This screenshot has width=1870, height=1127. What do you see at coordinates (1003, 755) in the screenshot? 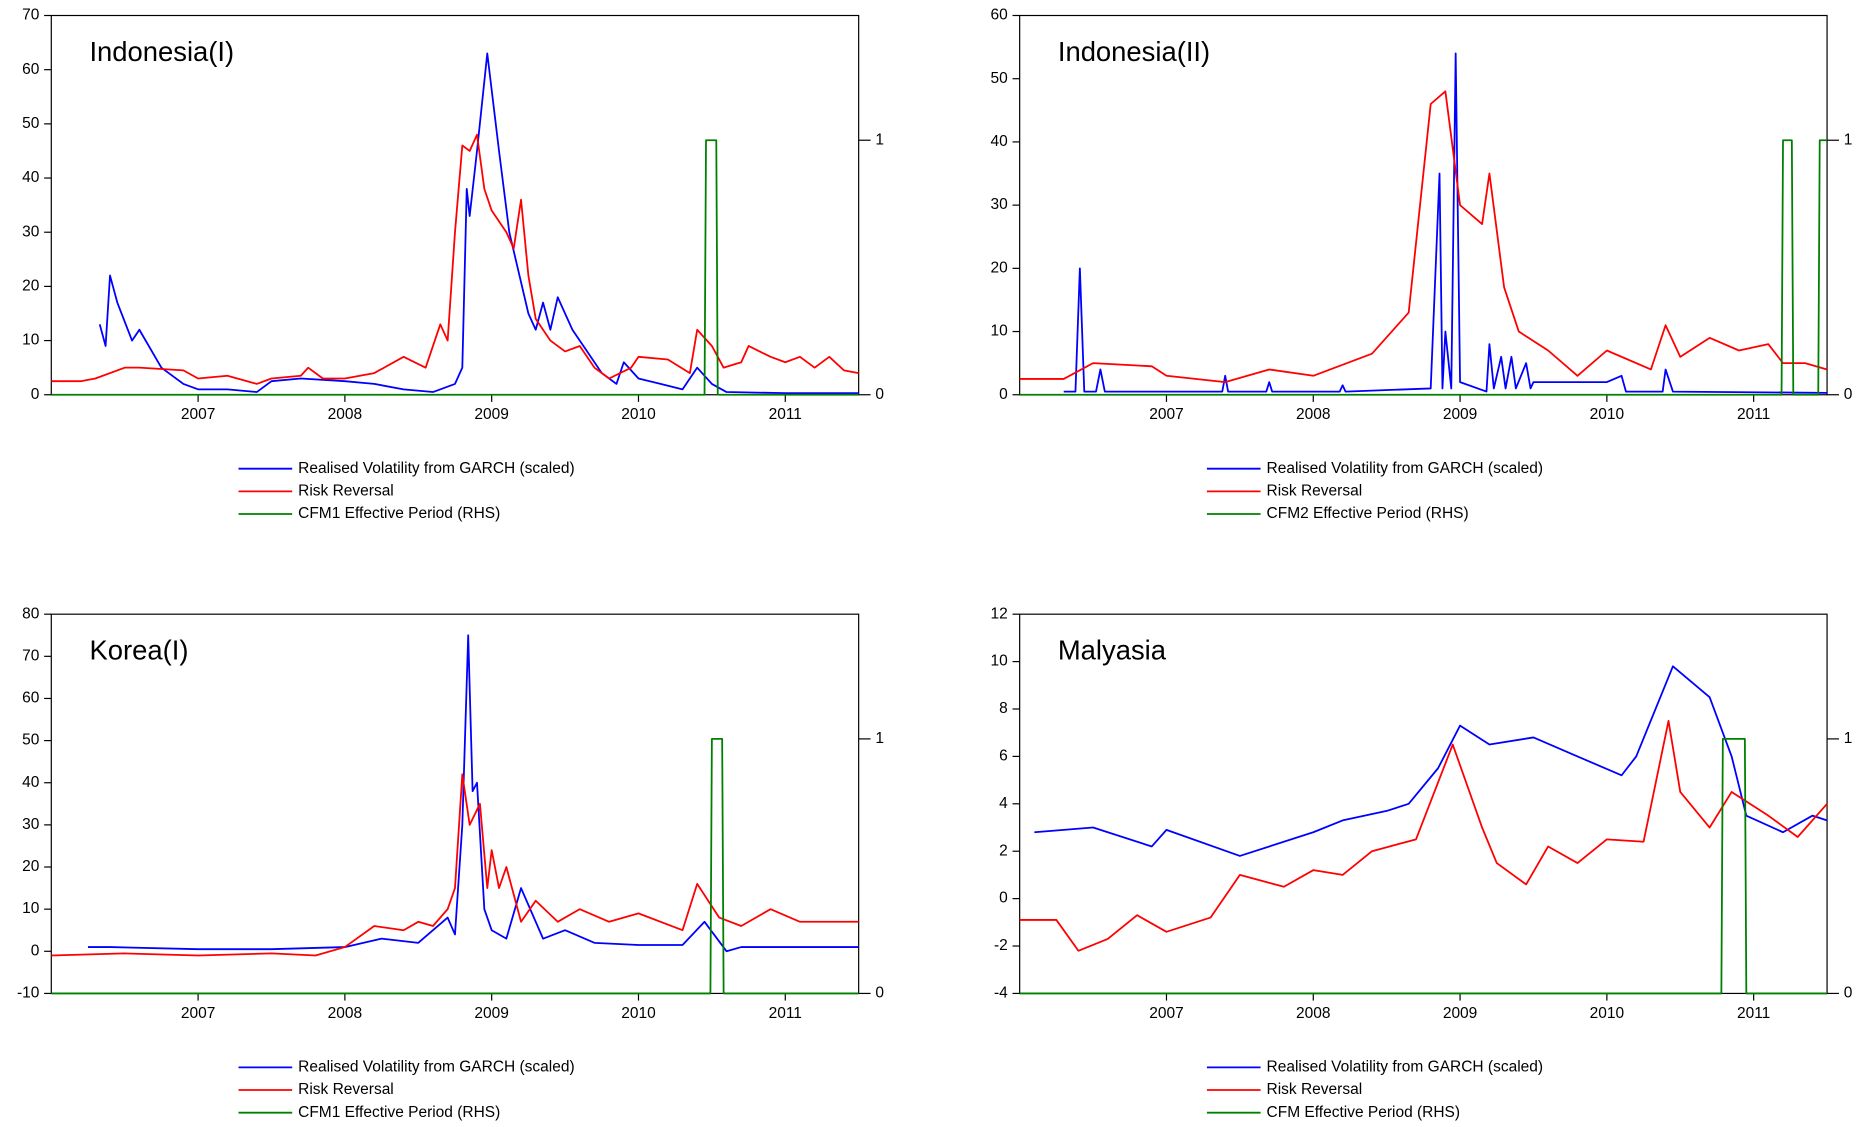
I see `y-tick-label: 6` at bounding box center [1003, 755].